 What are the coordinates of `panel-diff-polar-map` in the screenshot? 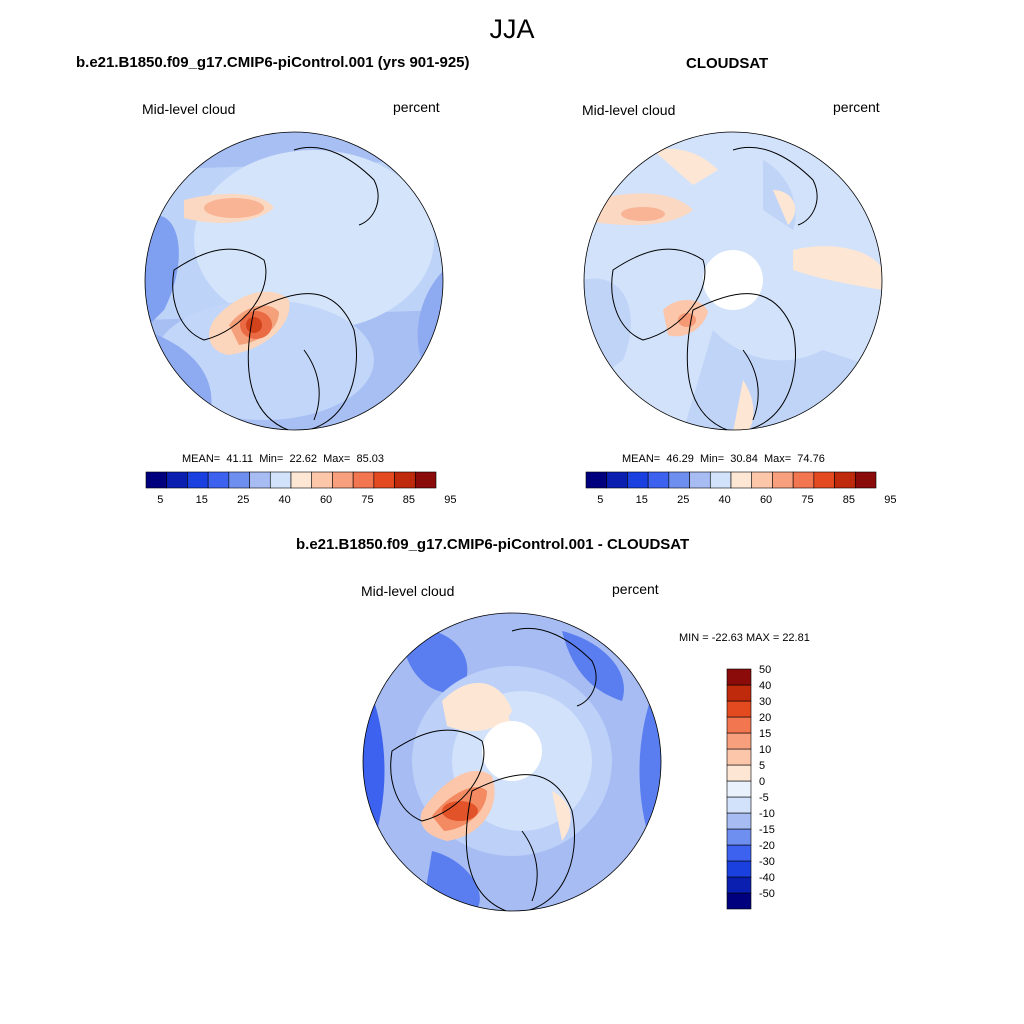 It's located at (512, 762).